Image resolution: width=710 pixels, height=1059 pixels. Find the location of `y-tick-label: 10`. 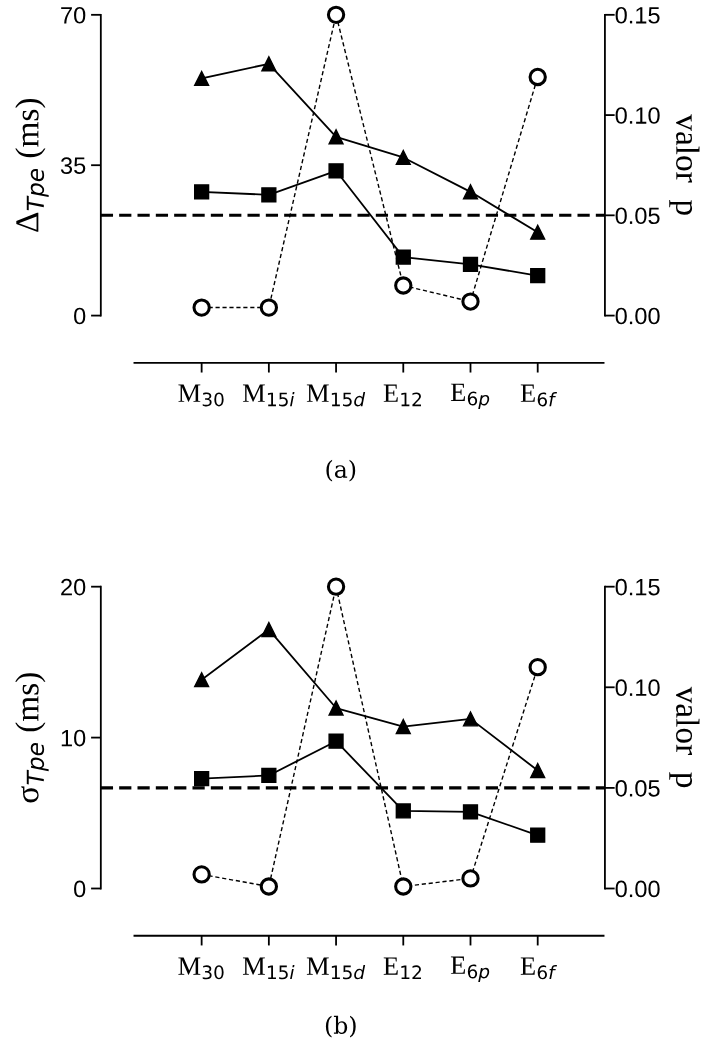

y-tick-label: 10 is located at coordinates (73, 738).